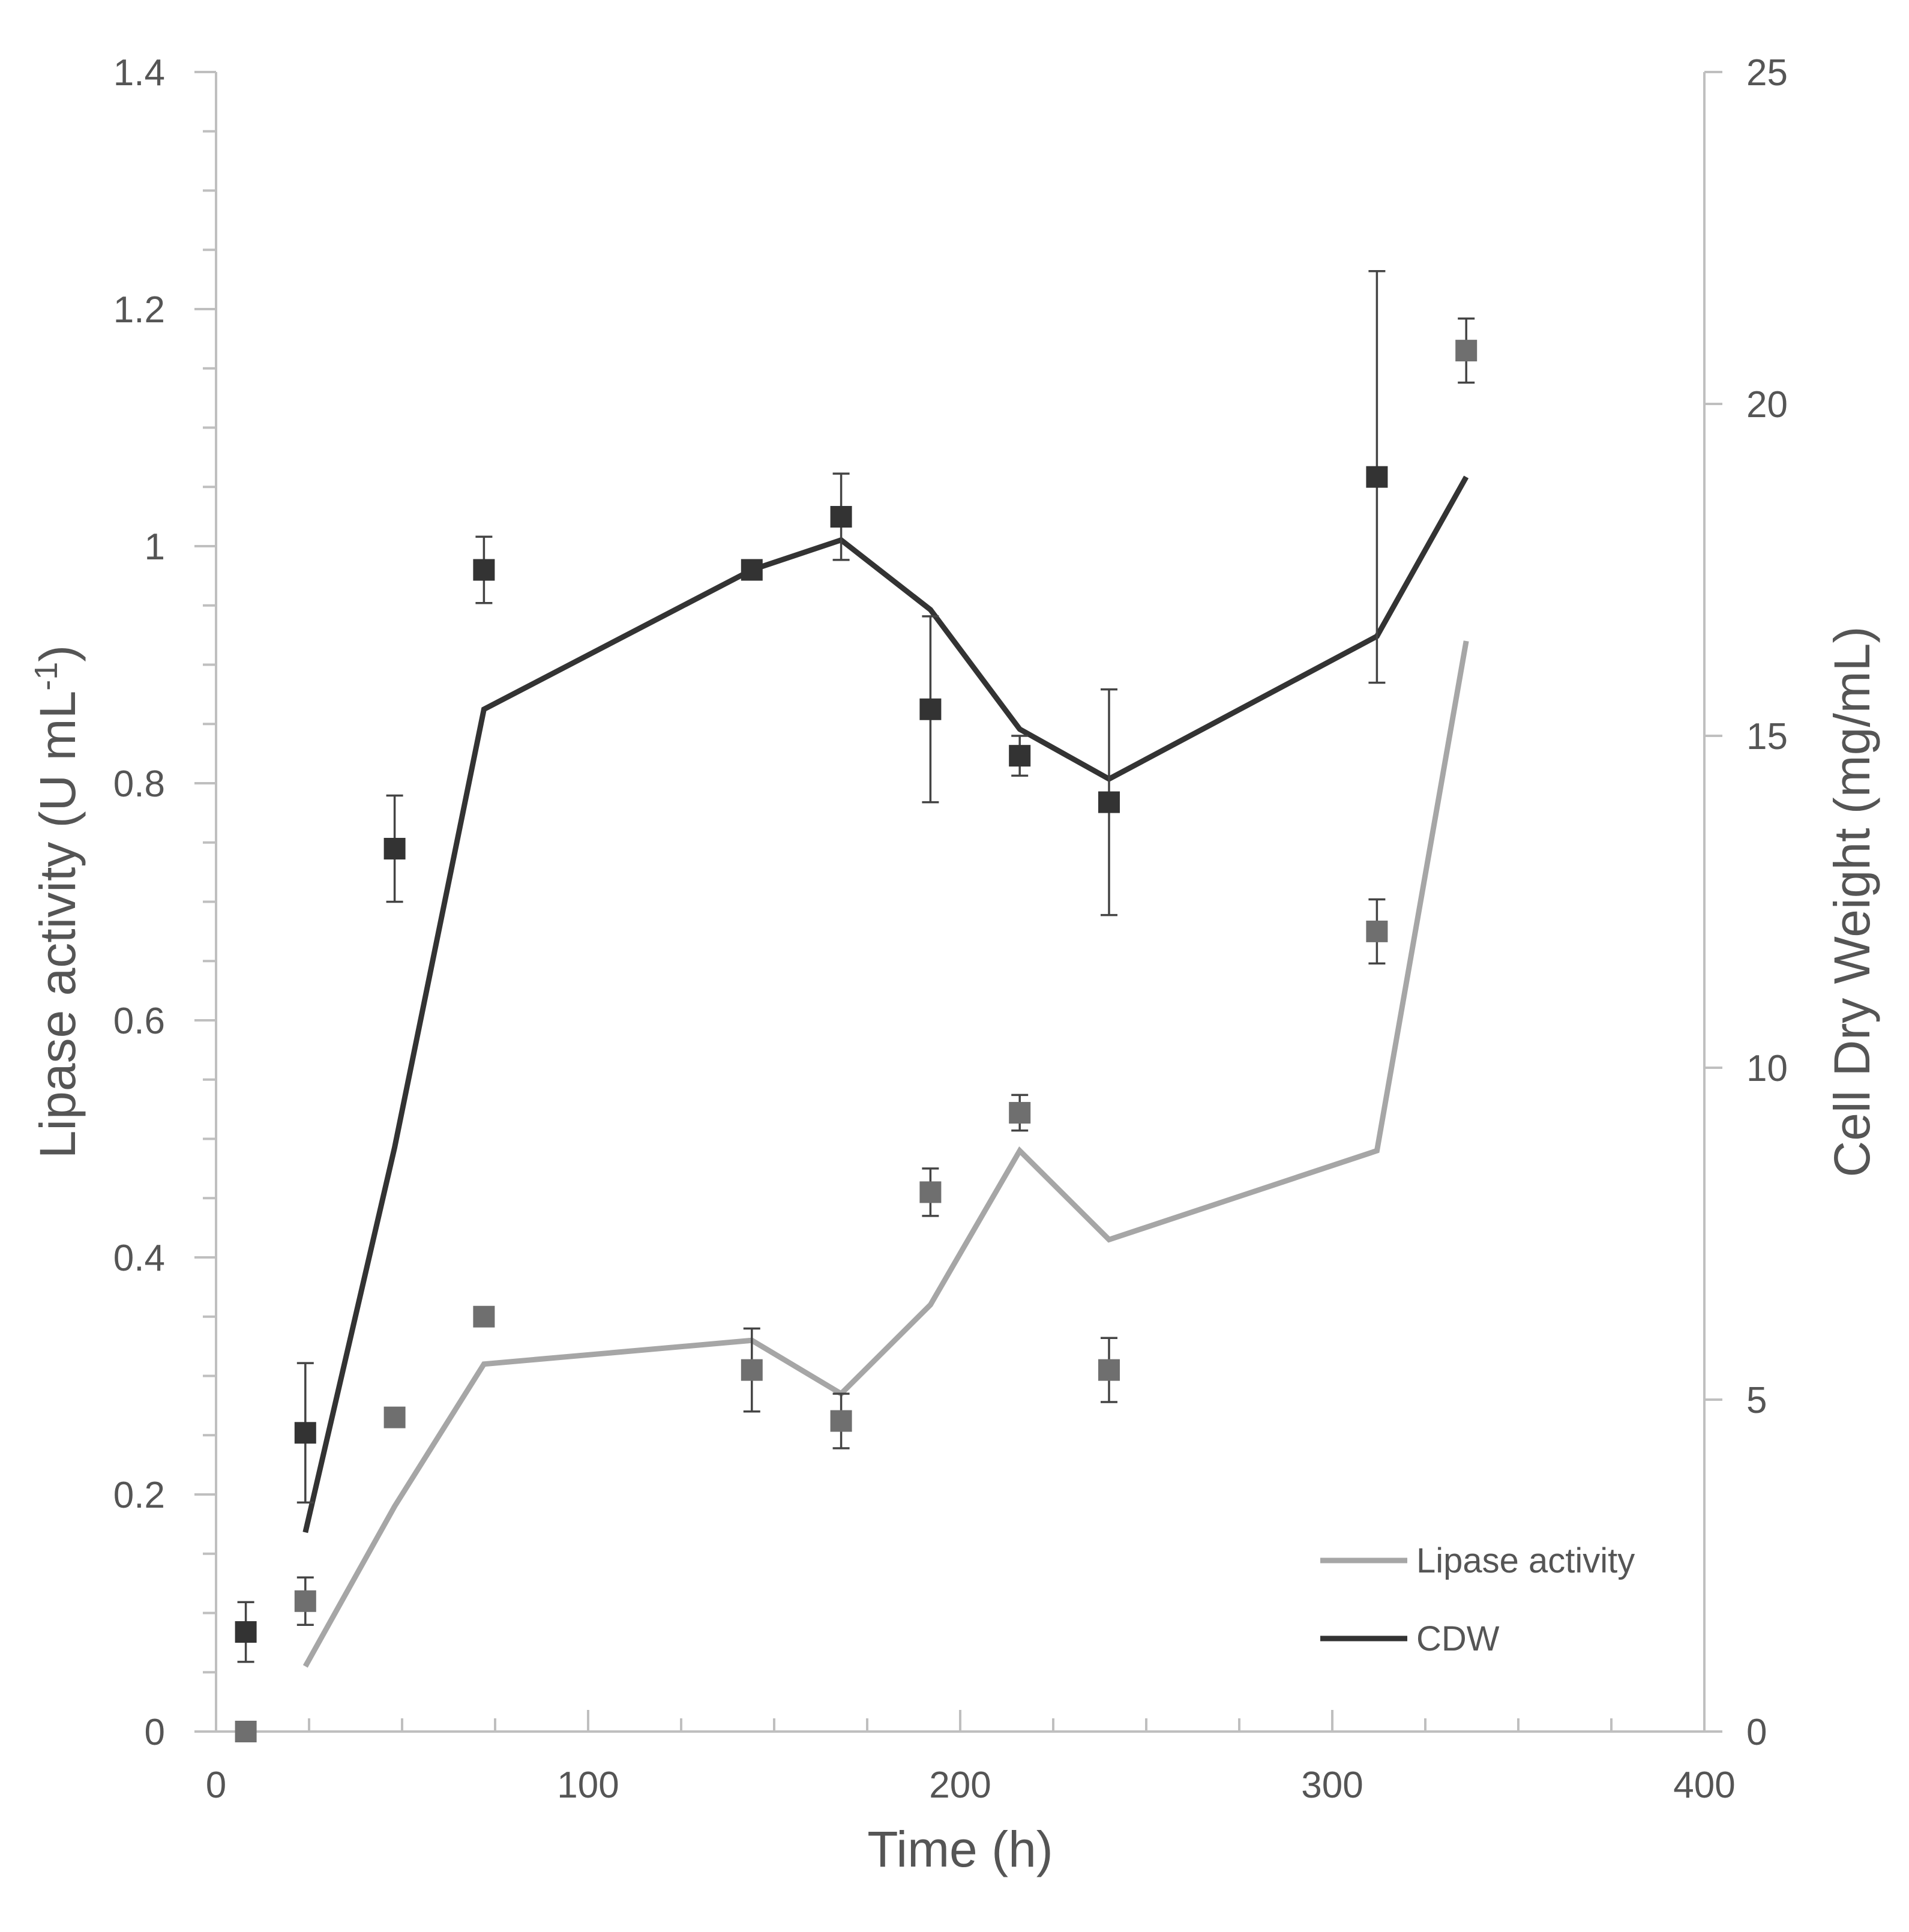 Image resolution: width=1909 pixels, height=1932 pixels. I want to click on y-left-tick-label: 1, so click(155, 547).